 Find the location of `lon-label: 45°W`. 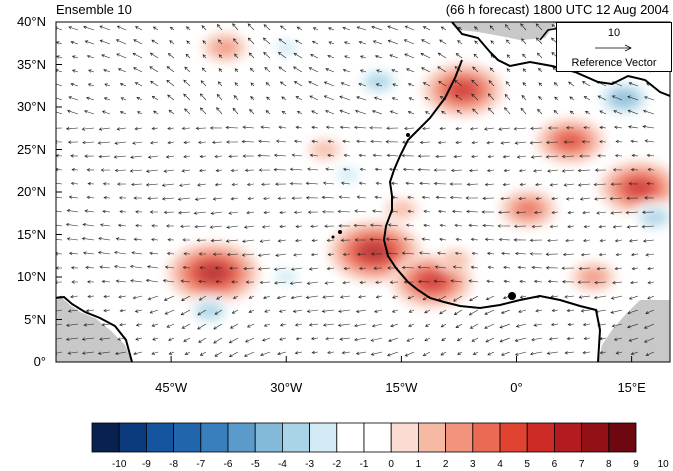

lon-label: 45°W is located at coordinates (171, 387).